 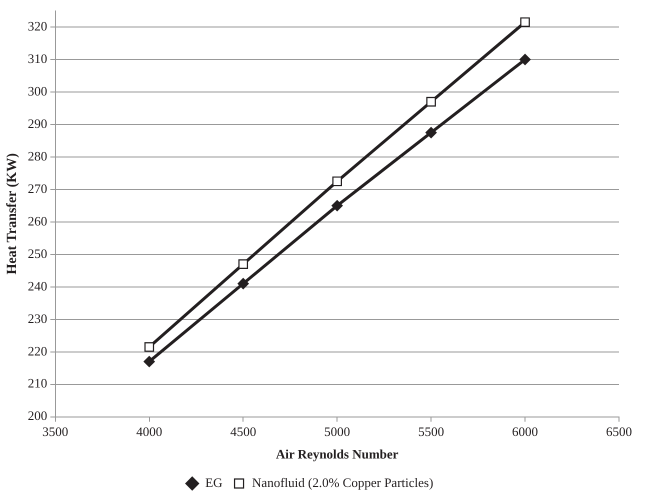 I want to click on x-tick-label: 4500, so click(x=243, y=432).